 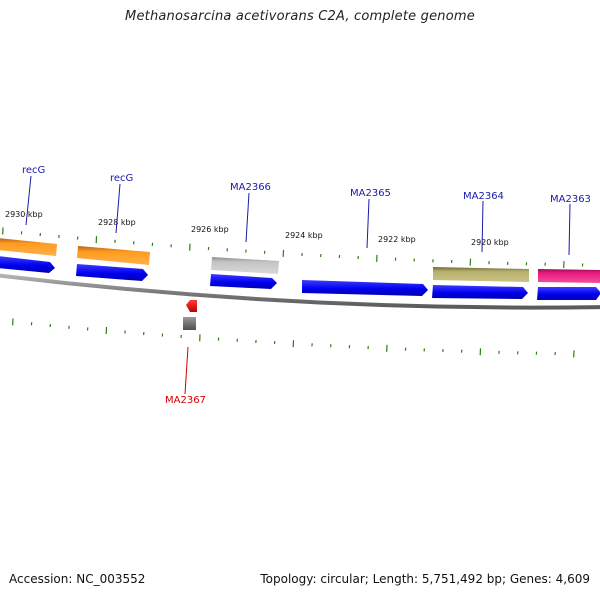 I want to click on cds-arrow-ma2364, so click(x=480, y=292).